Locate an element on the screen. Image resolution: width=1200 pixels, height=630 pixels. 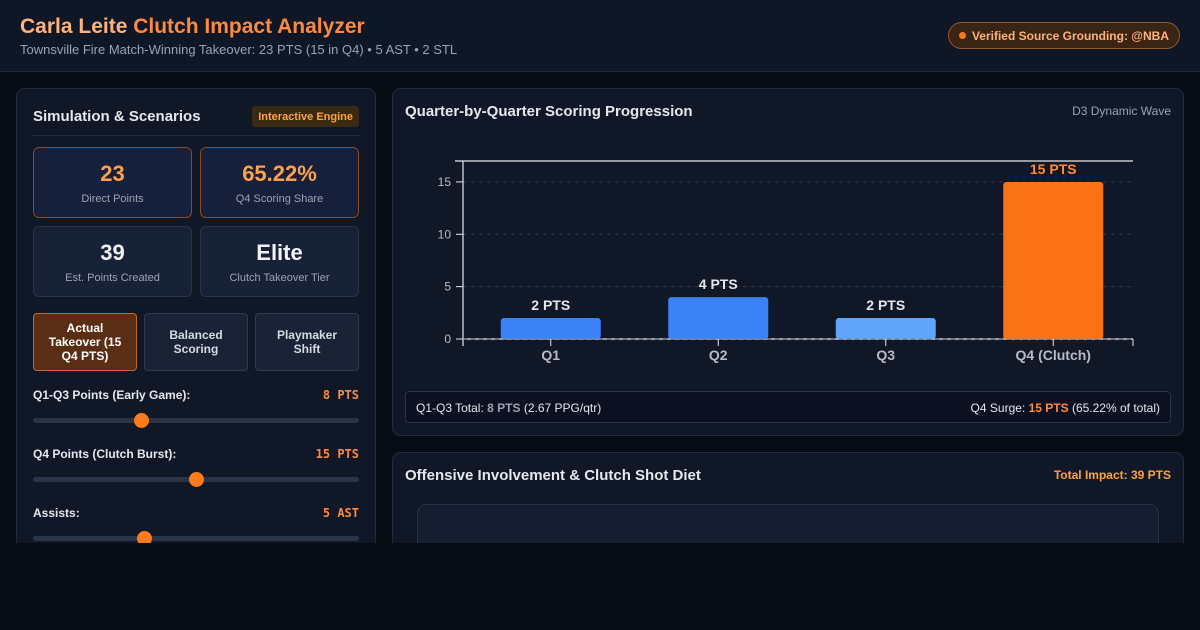
stat-label: Clutch Takeover Tier is located at coordinates (279, 278).